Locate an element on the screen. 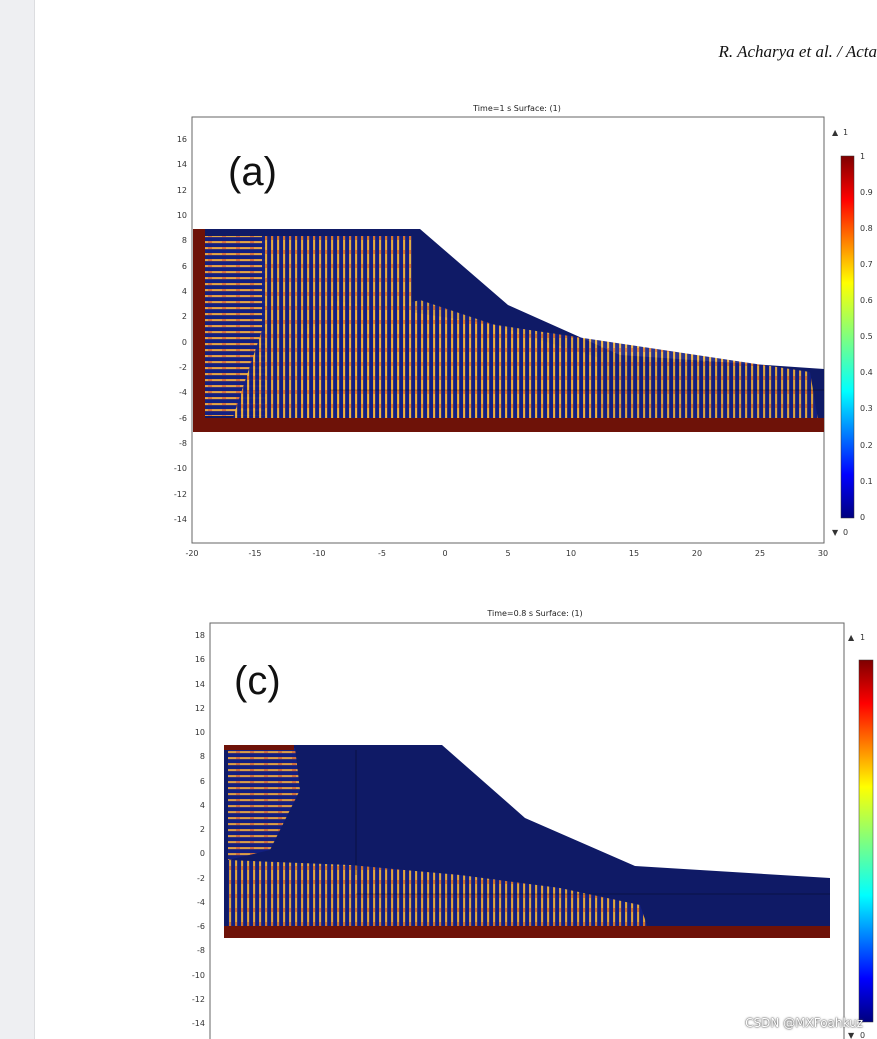 The width and height of the screenshot is (877, 1039). colorbar-tick: 0.9 is located at coordinates (866, 192).